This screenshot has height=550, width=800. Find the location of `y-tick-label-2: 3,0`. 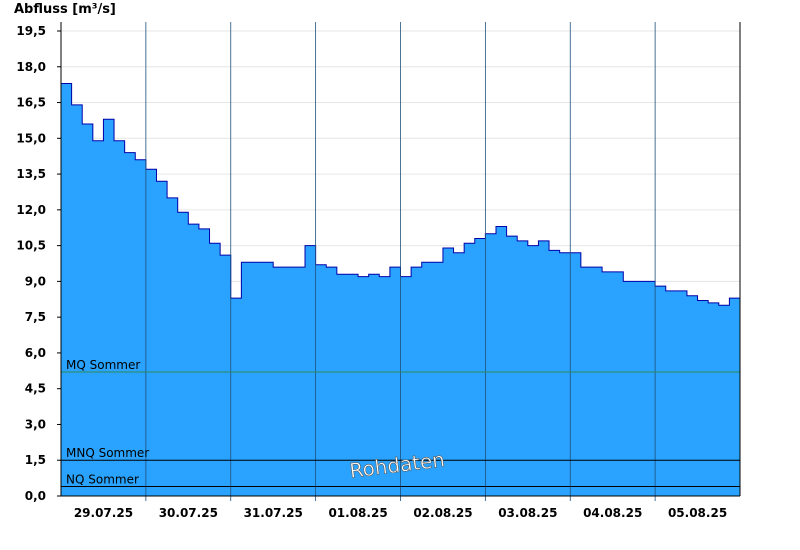

y-tick-label-2: 3,0 is located at coordinates (35, 424).